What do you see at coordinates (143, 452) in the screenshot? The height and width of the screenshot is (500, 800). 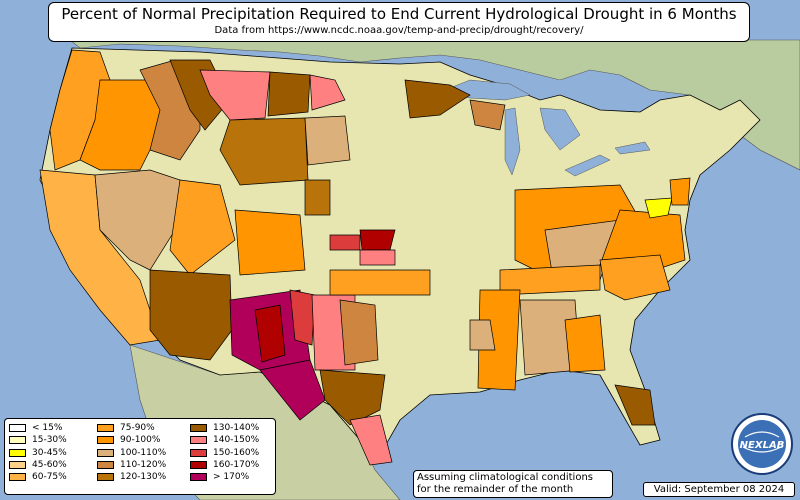 I see `legend-label: 100-110%` at bounding box center [143, 452].